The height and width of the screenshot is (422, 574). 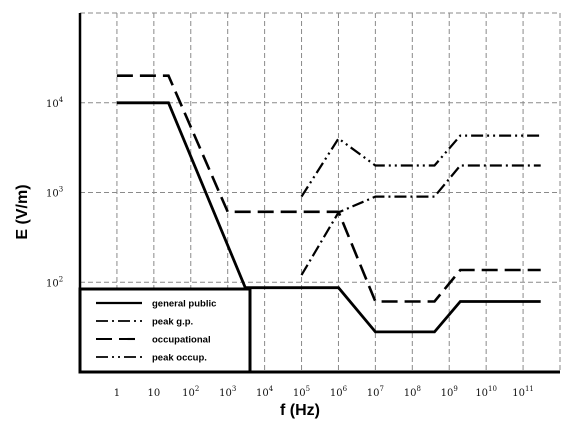 I want to click on x-tick-label: 10⁹, so click(x=449, y=392).